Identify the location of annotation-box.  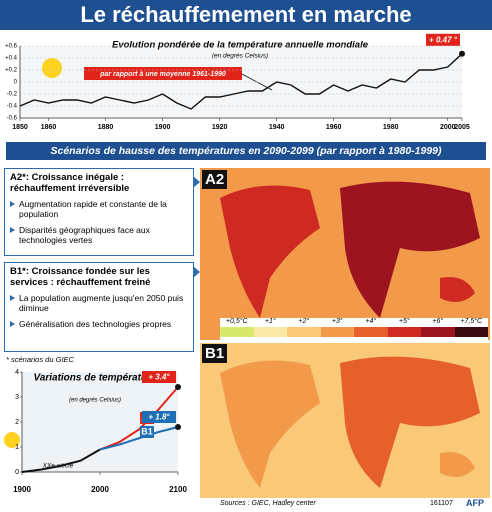
(163, 73).